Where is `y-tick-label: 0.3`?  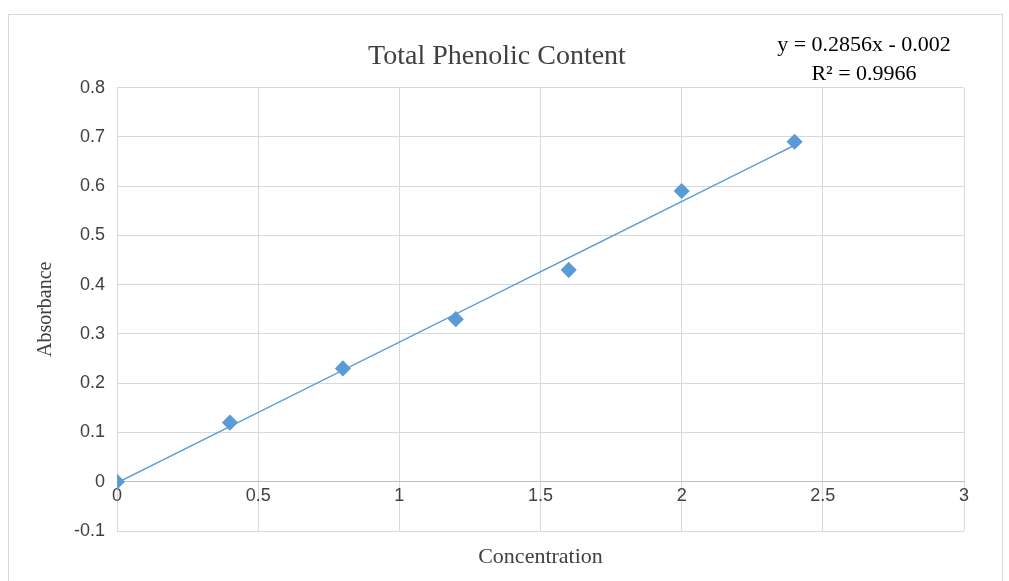 y-tick-label: 0.3 is located at coordinates (92, 332).